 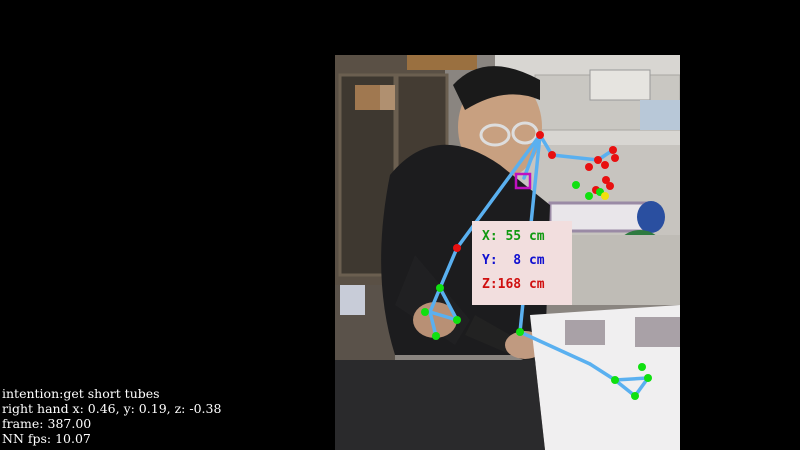 I want to click on joint-wrist-right, so click(x=440, y=288).